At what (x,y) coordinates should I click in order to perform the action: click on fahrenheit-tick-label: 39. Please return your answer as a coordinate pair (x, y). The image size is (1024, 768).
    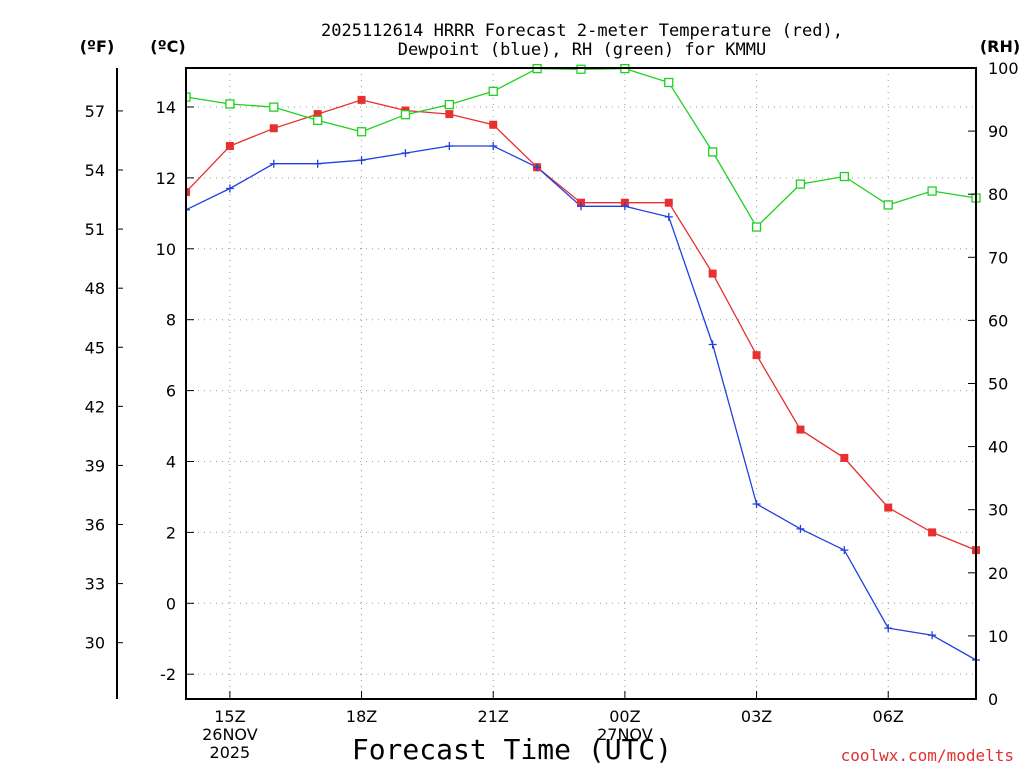
    Looking at the image, I should click on (95, 465).